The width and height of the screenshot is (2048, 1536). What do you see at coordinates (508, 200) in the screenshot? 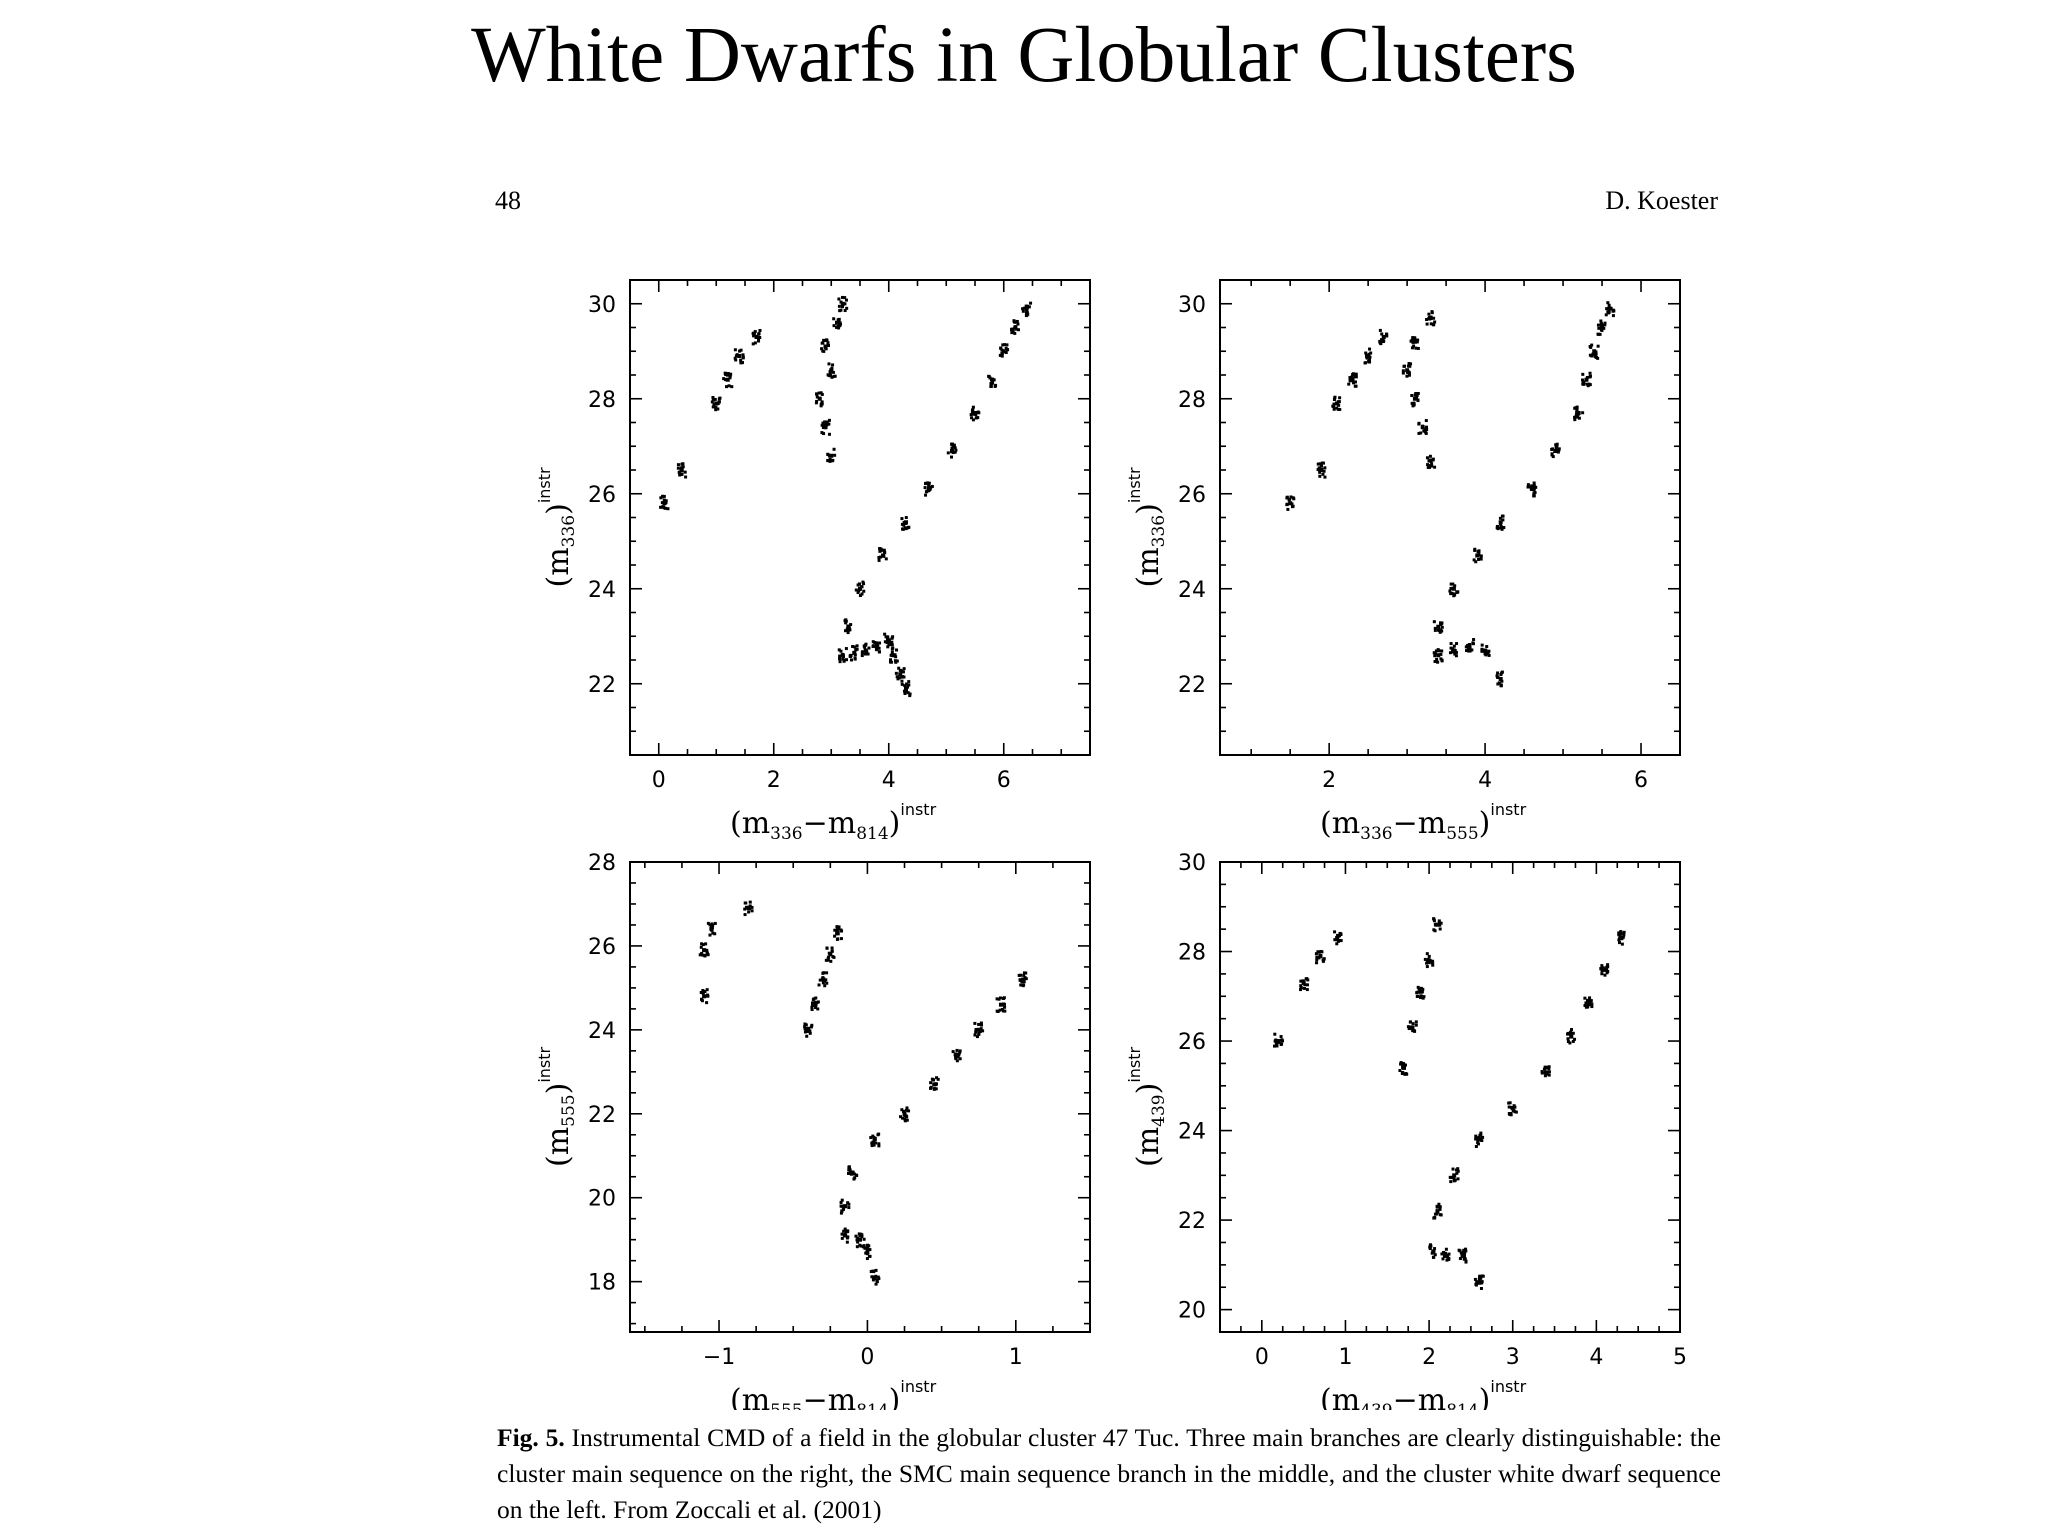
I see `page-number: 48` at bounding box center [508, 200].